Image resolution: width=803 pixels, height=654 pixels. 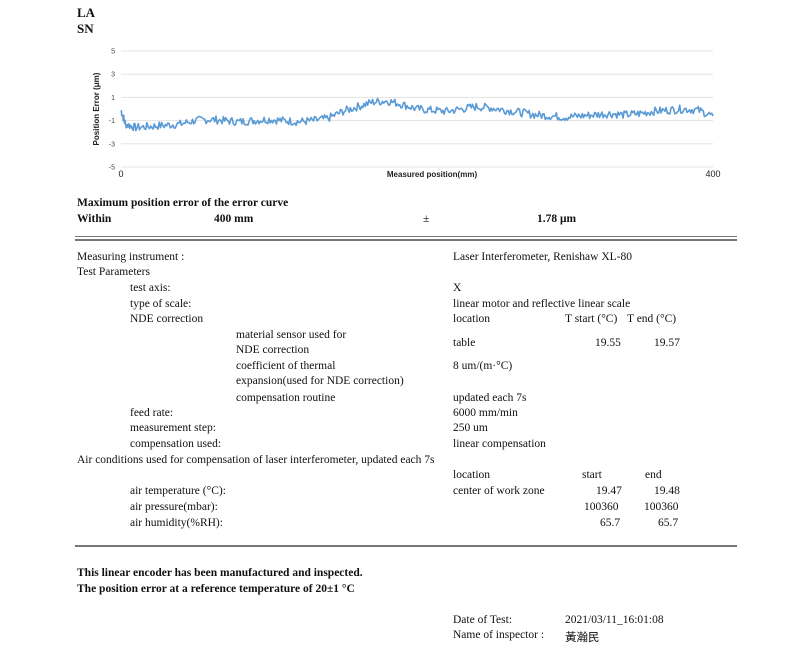 What do you see at coordinates (426, 219) in the screenshot?
I see `summary-plus-minus: ±` at bounding box center [426, 219].